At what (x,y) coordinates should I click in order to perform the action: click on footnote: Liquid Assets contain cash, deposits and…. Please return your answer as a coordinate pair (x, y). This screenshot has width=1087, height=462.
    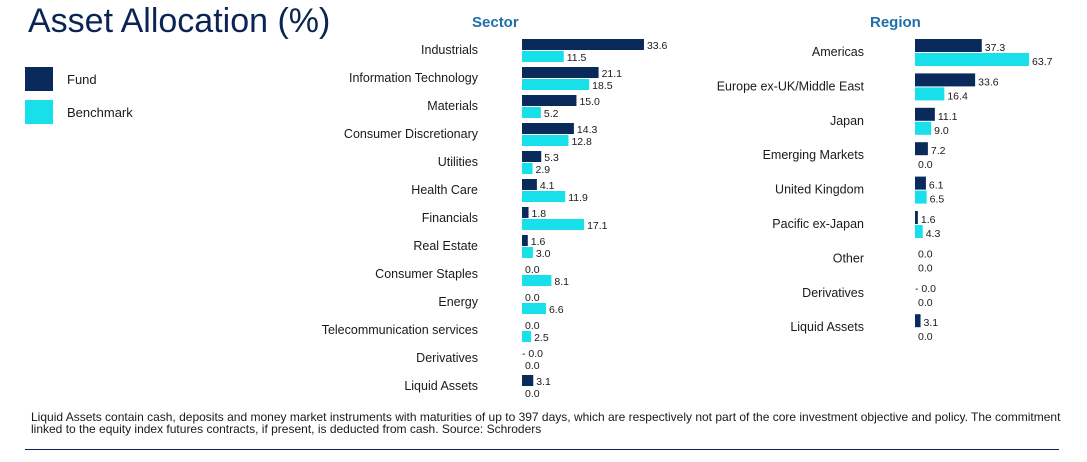
    Looking at the image, I should click on (546, 423).